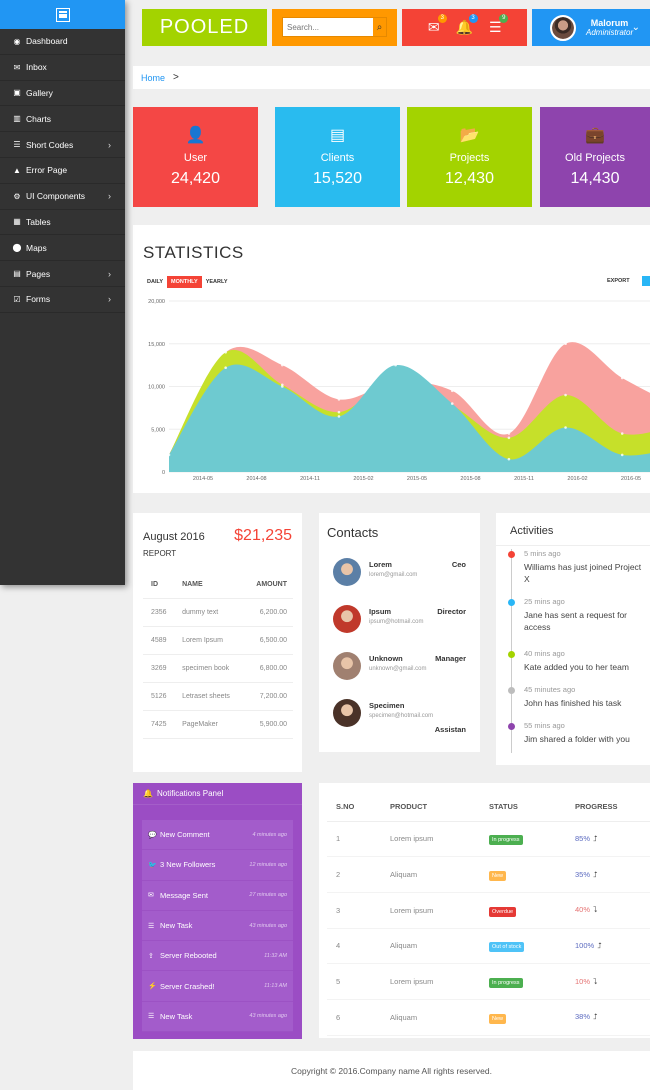 The width and height of the screenshot is (650, 1090). Describe the element at coordinates (217, 896) in the screenshot. I see `notification-item: ✉ Message Sent 27 minutes ago` at that location.